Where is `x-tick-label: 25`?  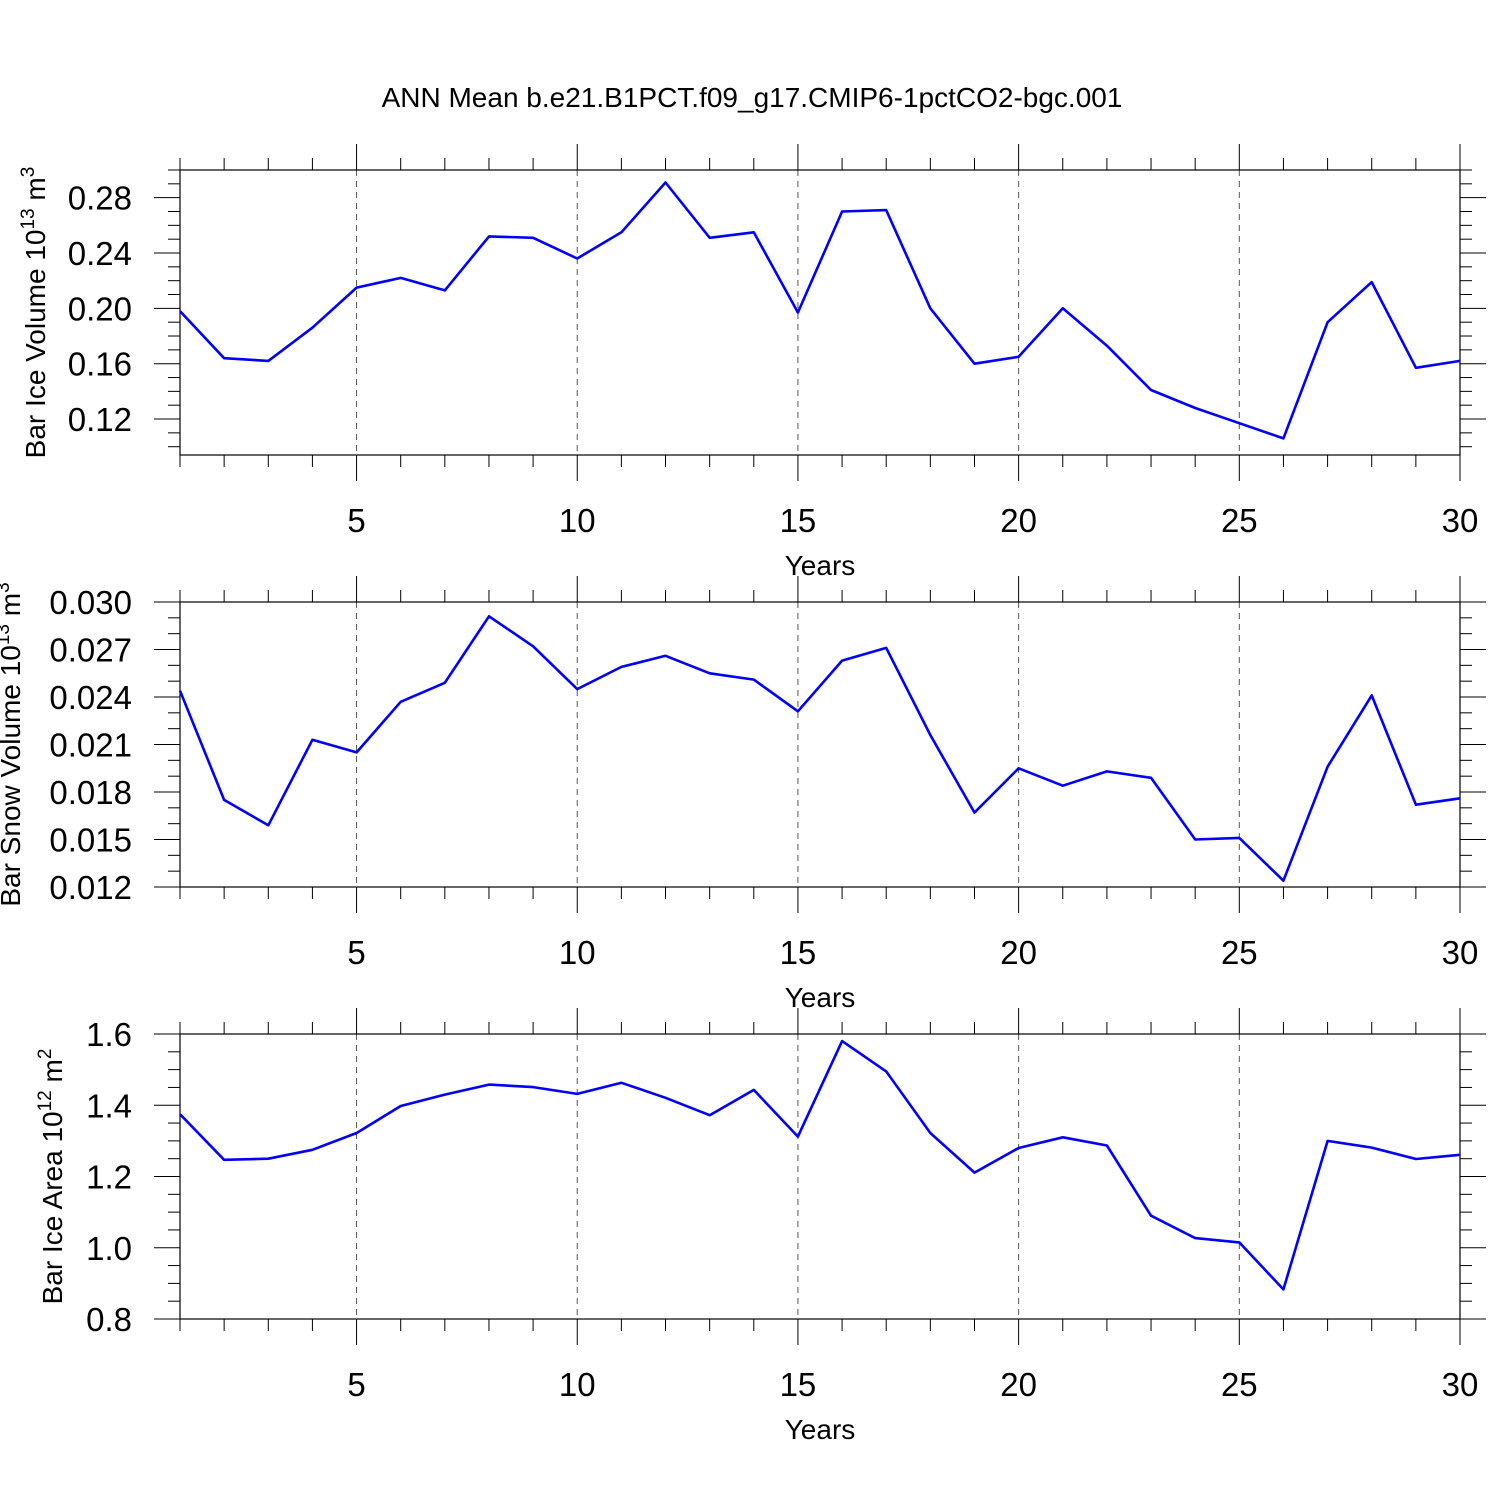 x-tick-label: 25 is located at coordinates (1239, 1384).